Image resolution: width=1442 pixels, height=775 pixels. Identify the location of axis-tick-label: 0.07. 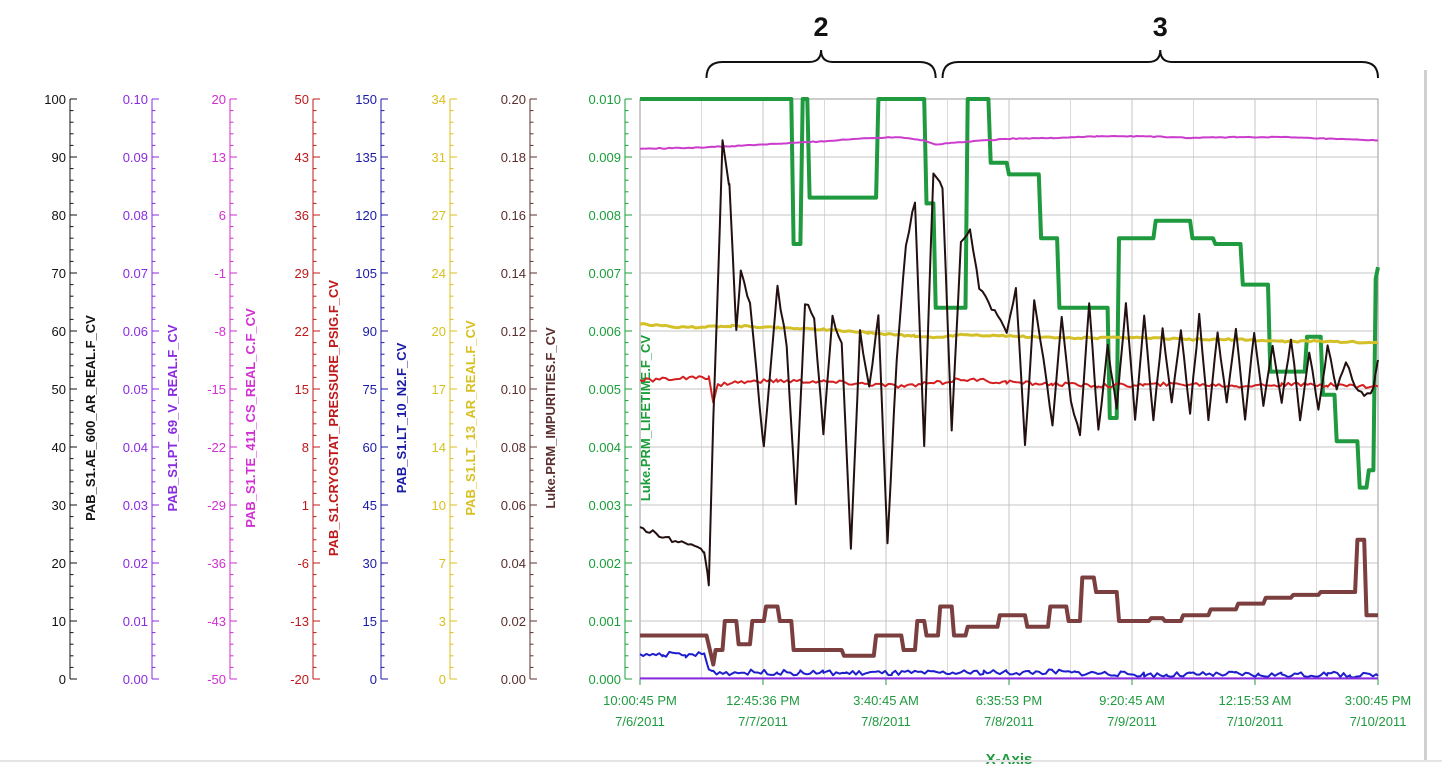
(135, 273).